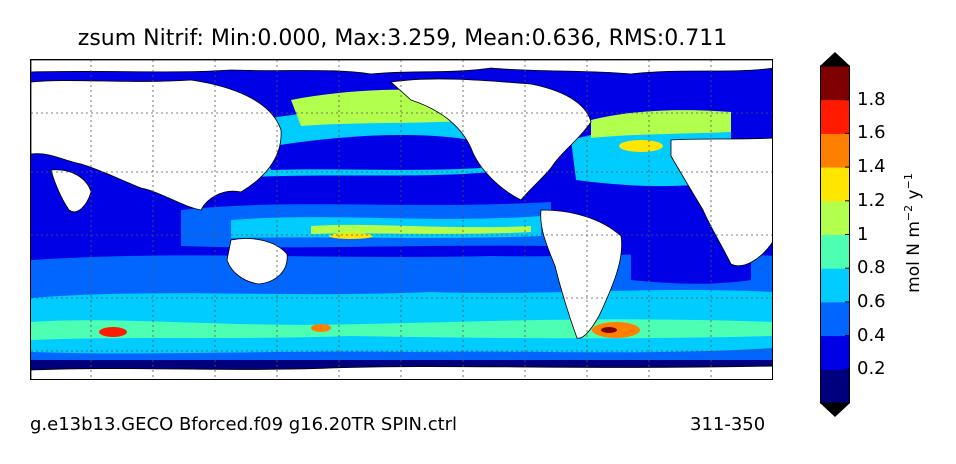 The width and height of the screenshot is (956, 464). Describe the element at coordinates (871, 99) in the screenshot. I see `colorbar-tick-label: 1.8` at that location.